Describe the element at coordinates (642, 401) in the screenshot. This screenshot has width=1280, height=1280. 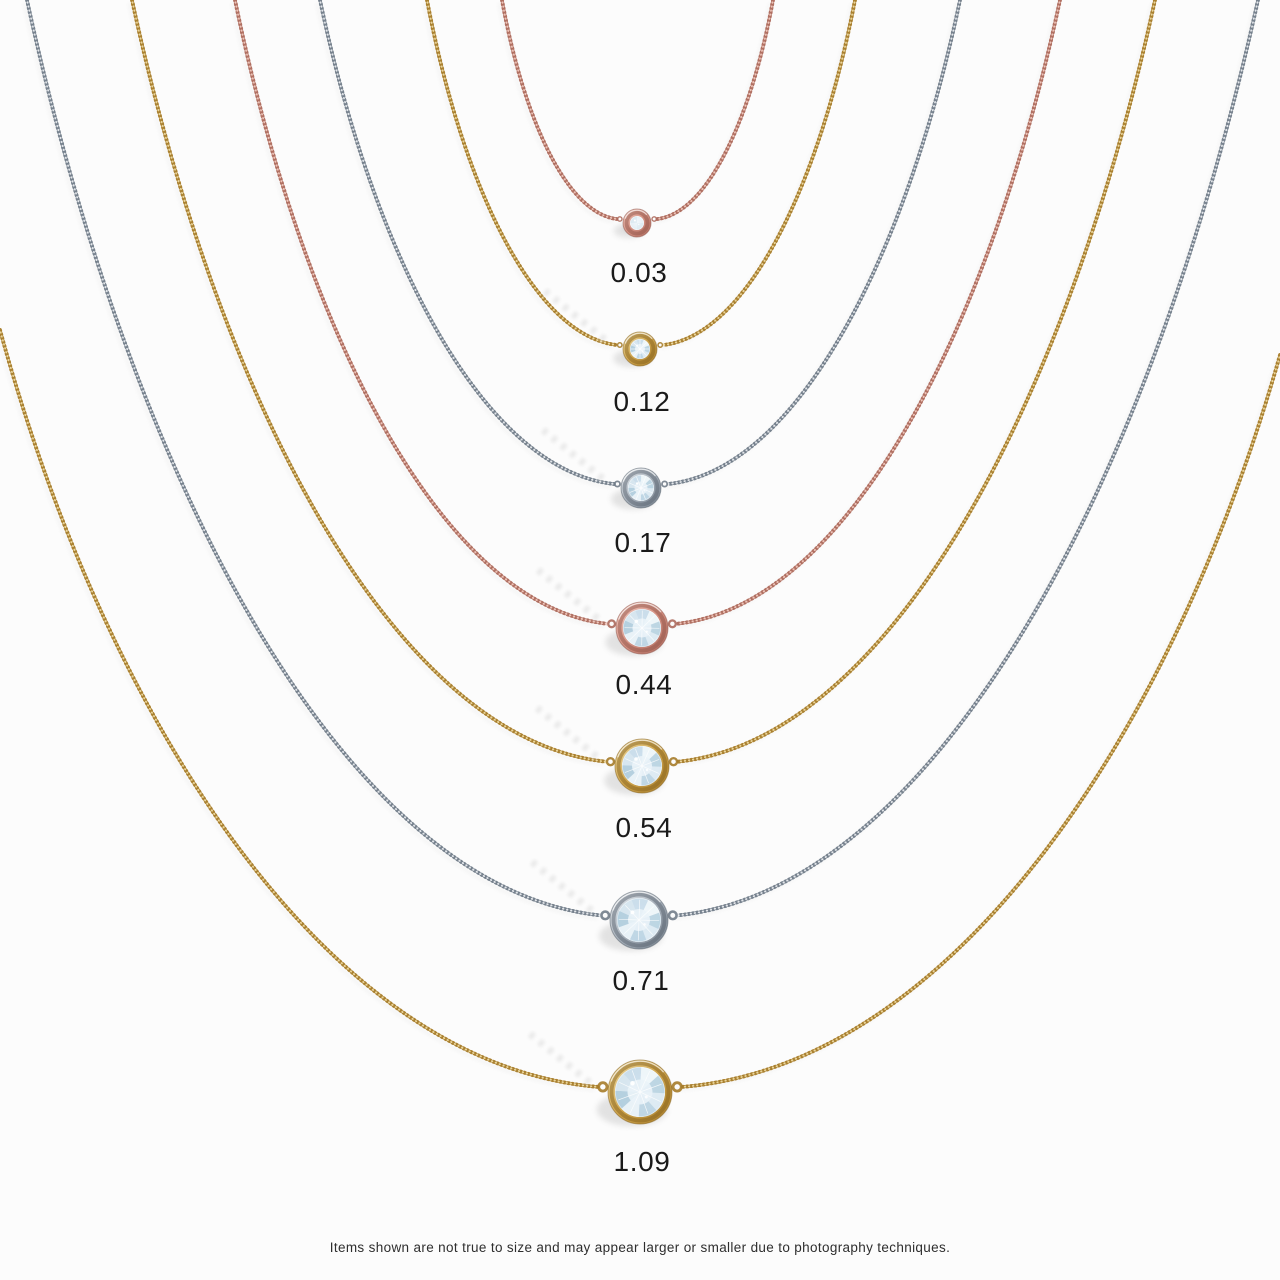
I see `carat-label: 0.12` at that location.